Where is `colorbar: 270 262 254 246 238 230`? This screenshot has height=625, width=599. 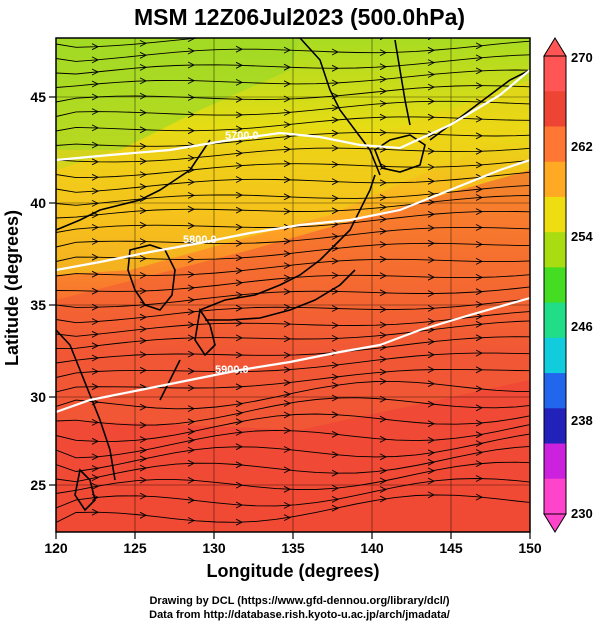
colorbar: 270 262 254 246 238 230 is located at coordinates (568, 285).